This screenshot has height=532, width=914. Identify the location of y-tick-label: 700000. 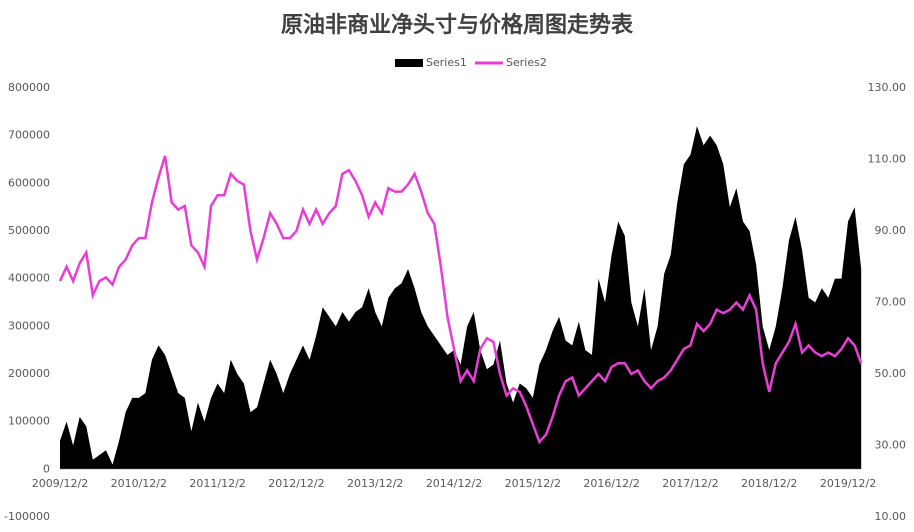
(29, 135).